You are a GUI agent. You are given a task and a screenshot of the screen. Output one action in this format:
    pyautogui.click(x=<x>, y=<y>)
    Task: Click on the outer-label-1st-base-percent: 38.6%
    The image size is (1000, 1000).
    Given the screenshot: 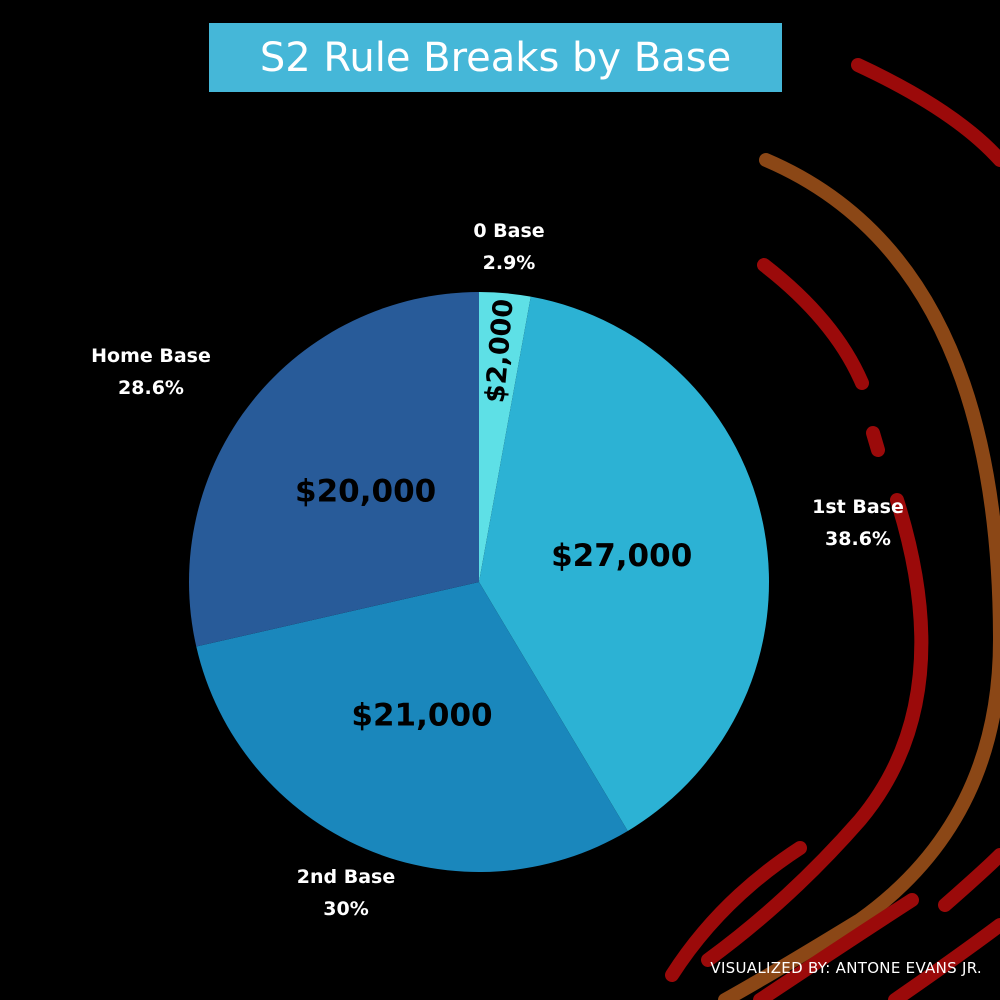 What is the action you would take?
    pyautogui.click(x=858, y=539)
    